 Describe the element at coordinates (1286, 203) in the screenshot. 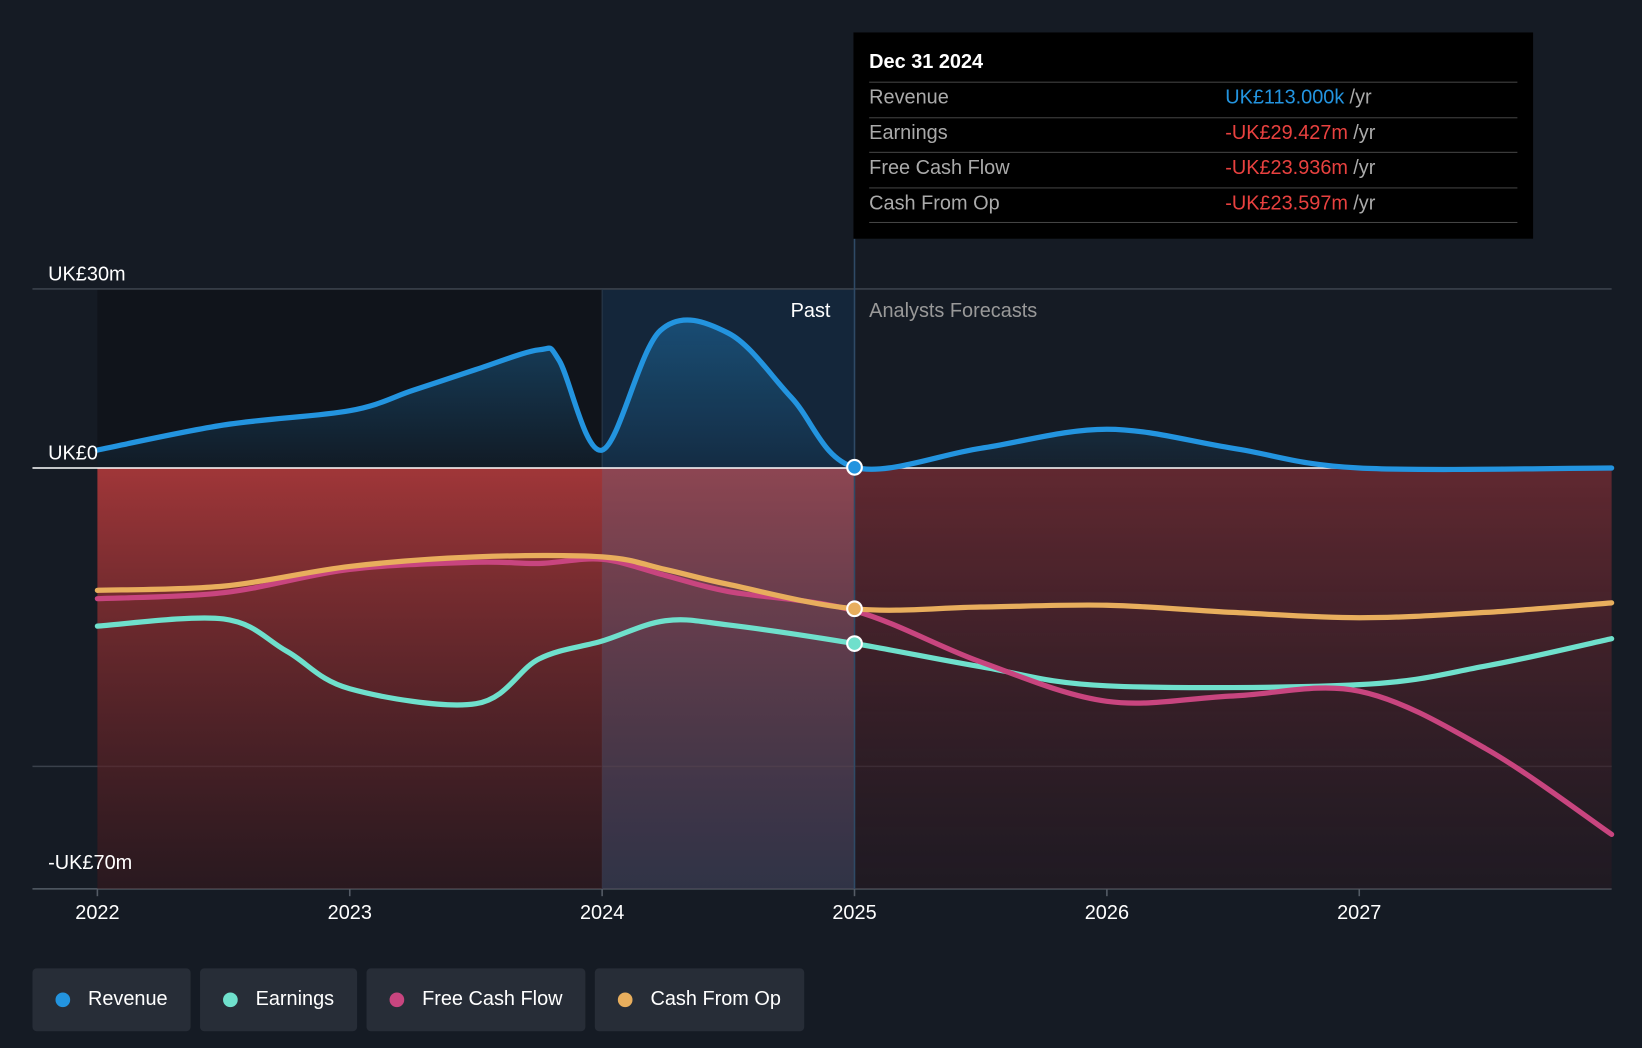

I see `tooltip-row-value: -UK£23.597m` at that location.